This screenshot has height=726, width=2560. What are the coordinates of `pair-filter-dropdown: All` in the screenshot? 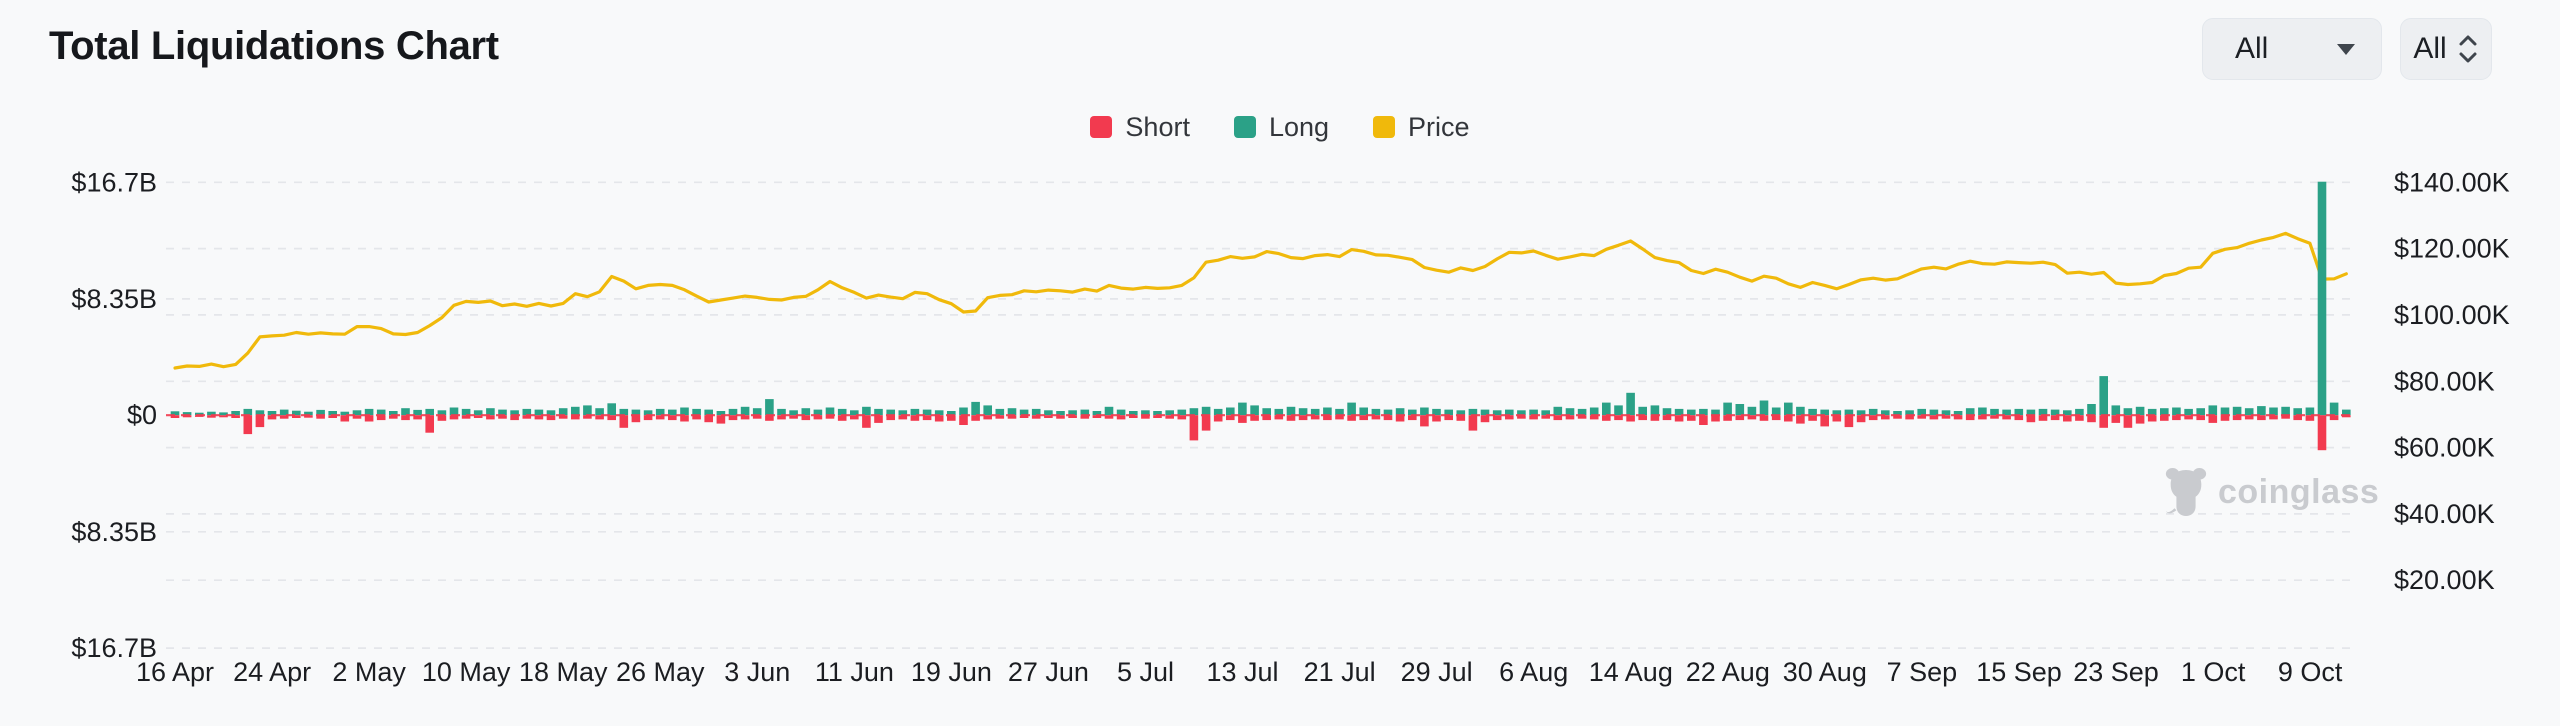 It's located at (2292, 49).